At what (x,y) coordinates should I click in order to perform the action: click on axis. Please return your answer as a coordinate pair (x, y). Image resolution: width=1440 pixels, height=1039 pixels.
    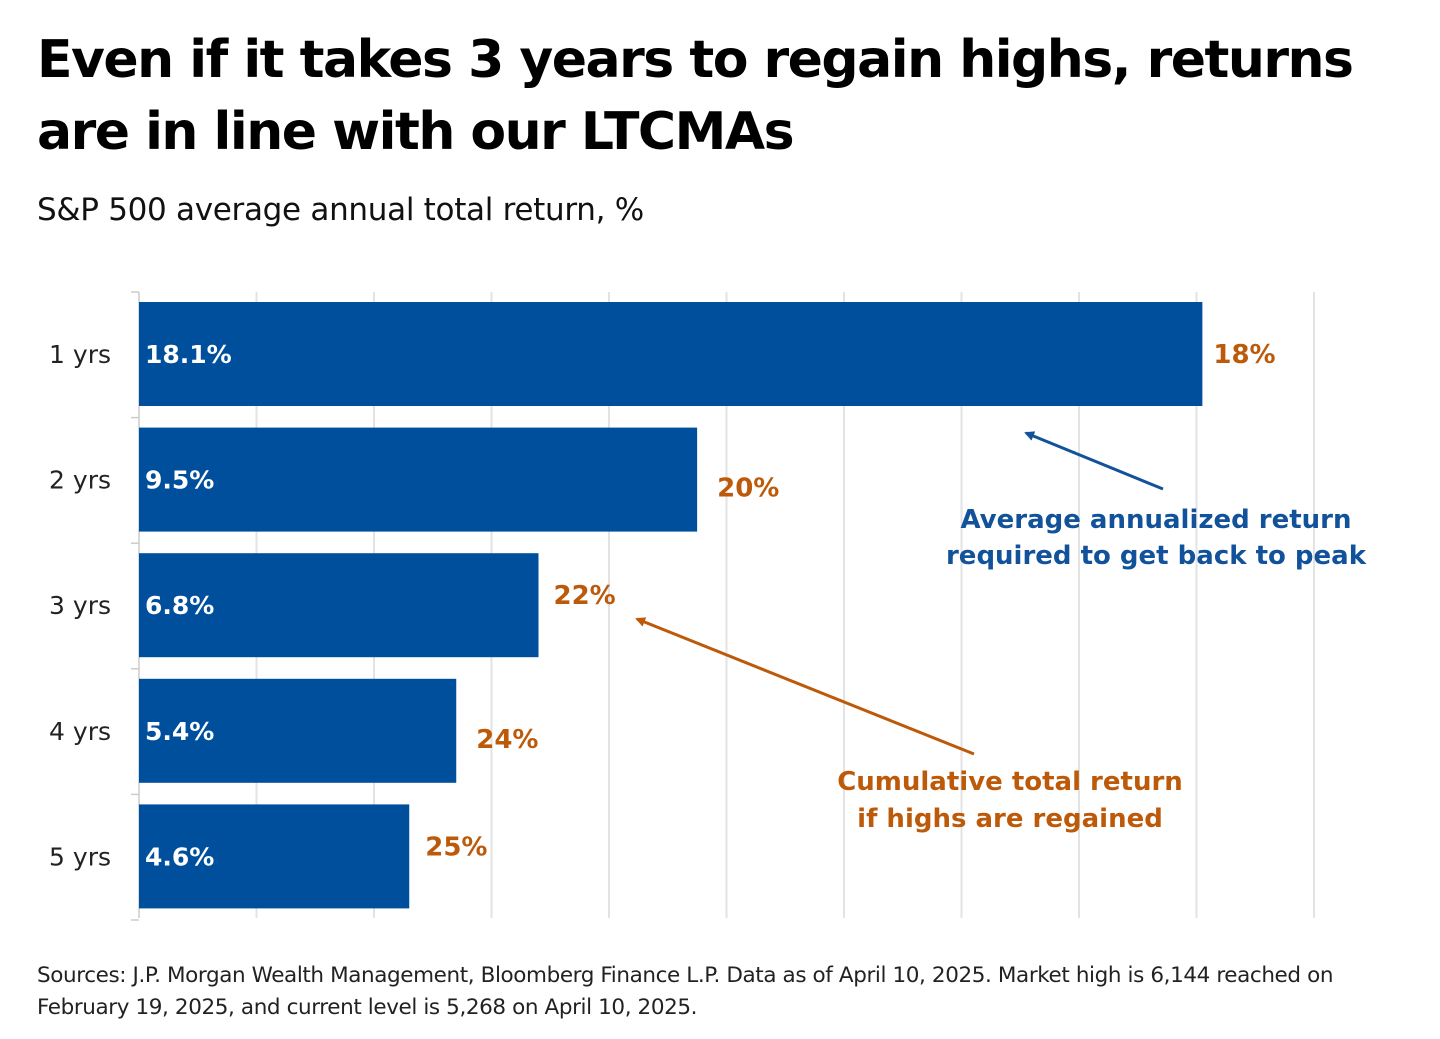
    Looking at the image, I should click on (135, 606).